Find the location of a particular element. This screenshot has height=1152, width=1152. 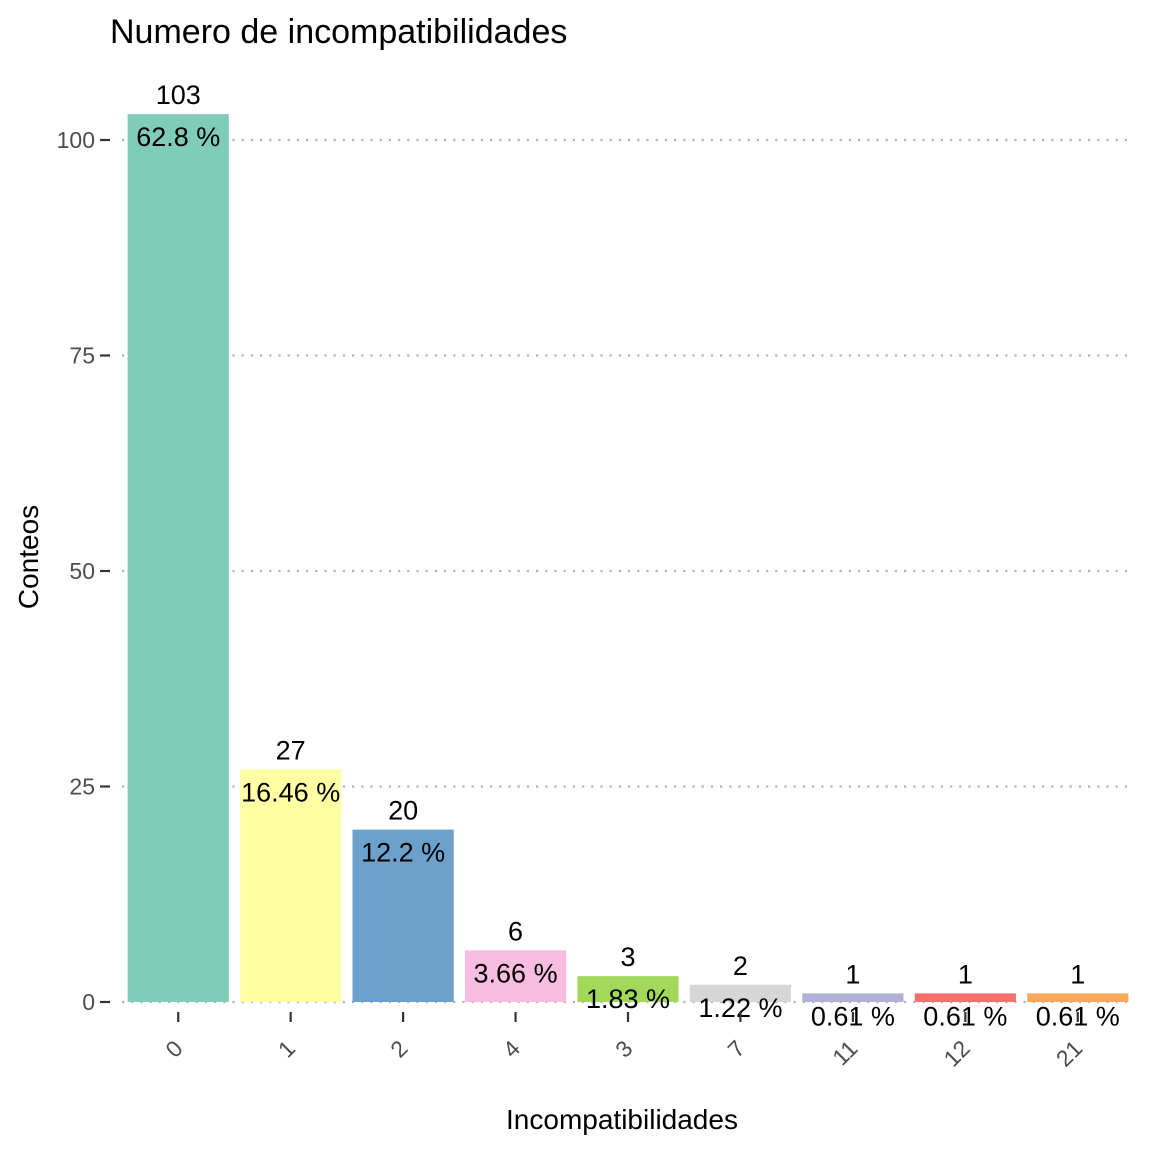

percent-label: 3.66 % is located at coordinates (516, 973).